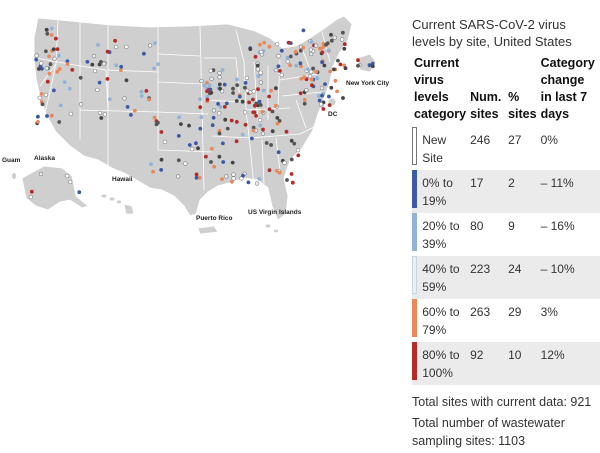 The image size is (600, 453). Describe the element at coordinates (506, 148) in the screenshot. I see `table-row: New Site 246 27 0%` at that location.